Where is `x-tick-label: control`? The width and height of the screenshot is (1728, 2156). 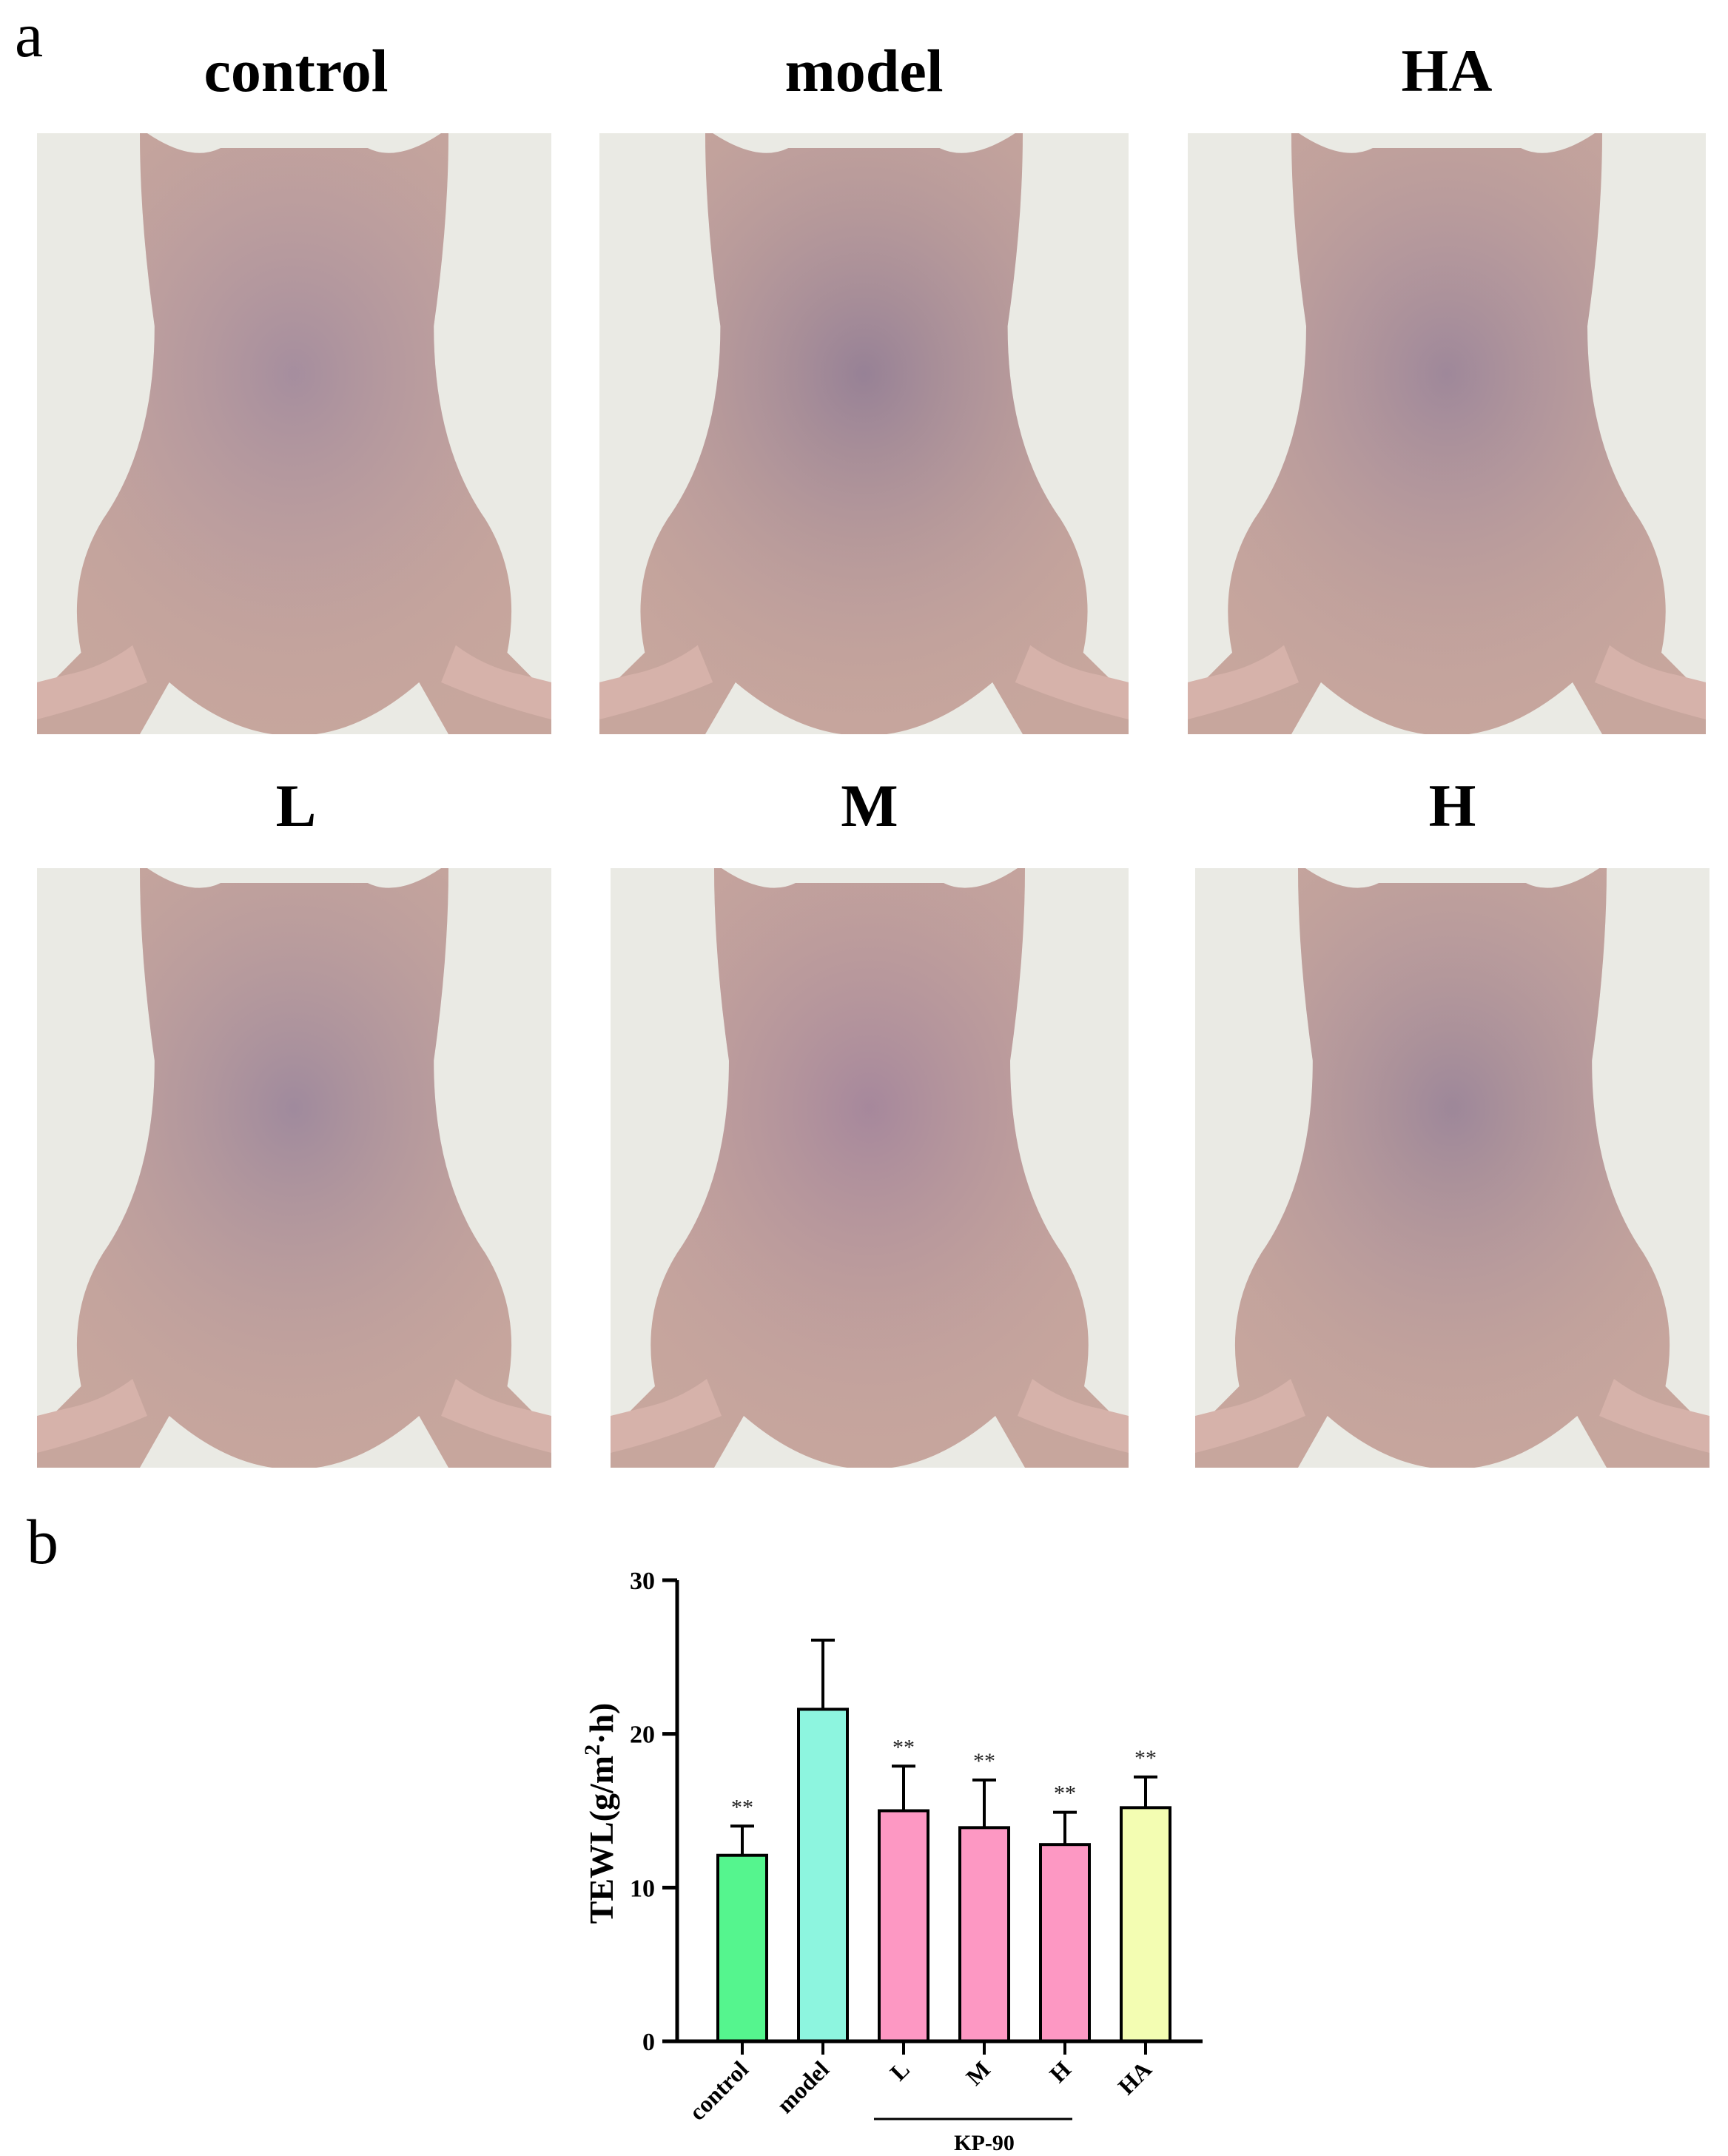
x-tick-label: control is located at coordinates (718, 2090).